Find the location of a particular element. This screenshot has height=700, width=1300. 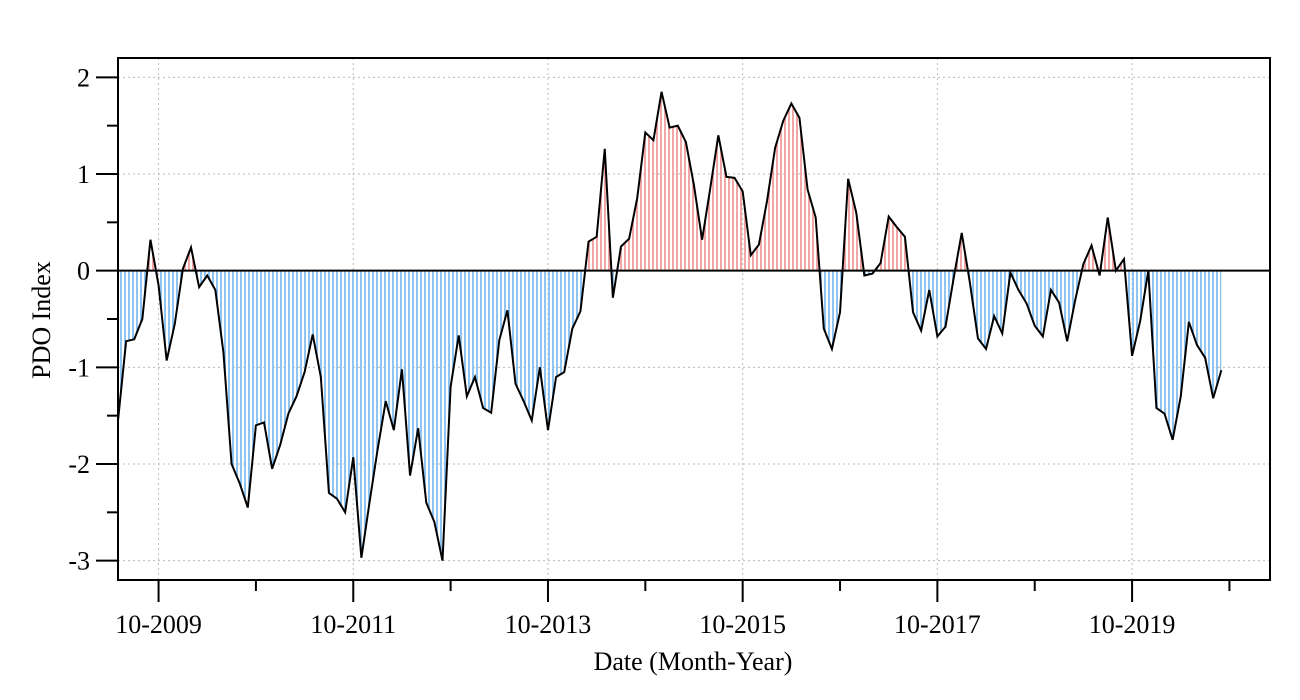

y-axis-title: PDO Index is located at coordinates (41, 320).